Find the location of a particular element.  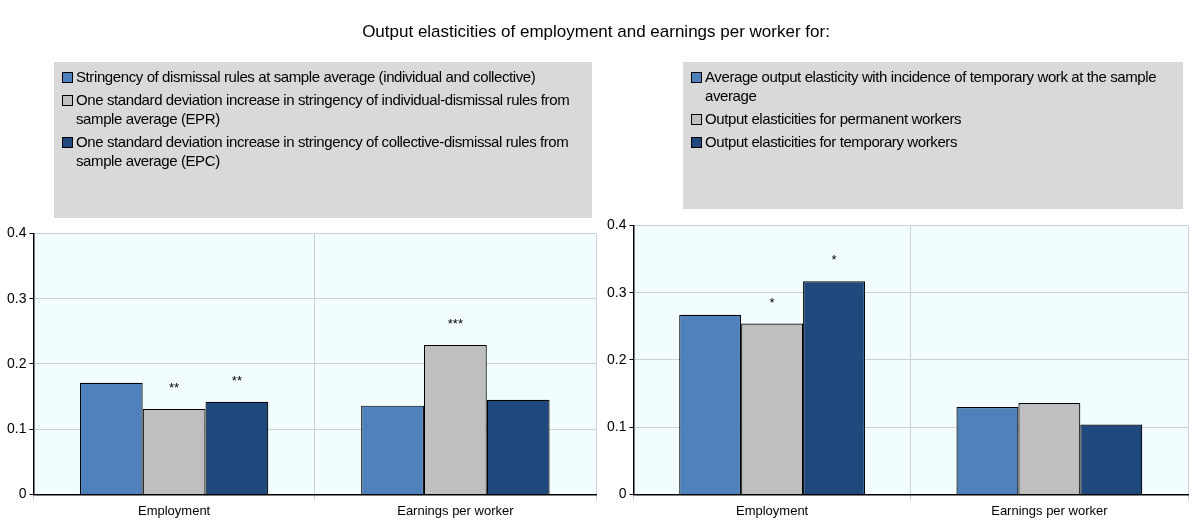

legend-label: One standard deviation increase in stringency of individual-dismissal rules from sample average (EPR) is located at coordinates (323, 109).